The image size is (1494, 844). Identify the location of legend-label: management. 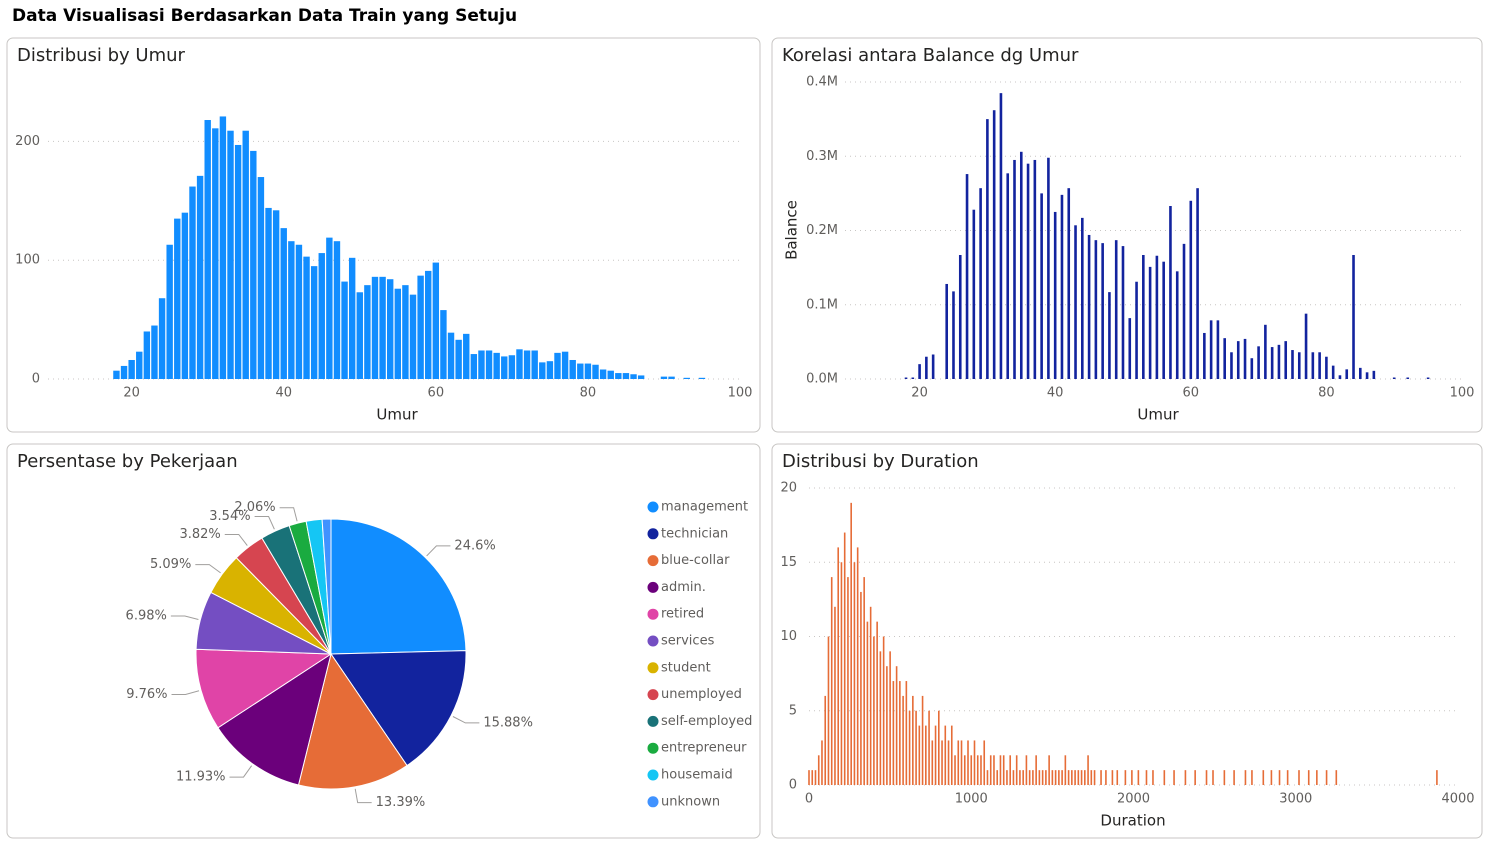
(704, 507).